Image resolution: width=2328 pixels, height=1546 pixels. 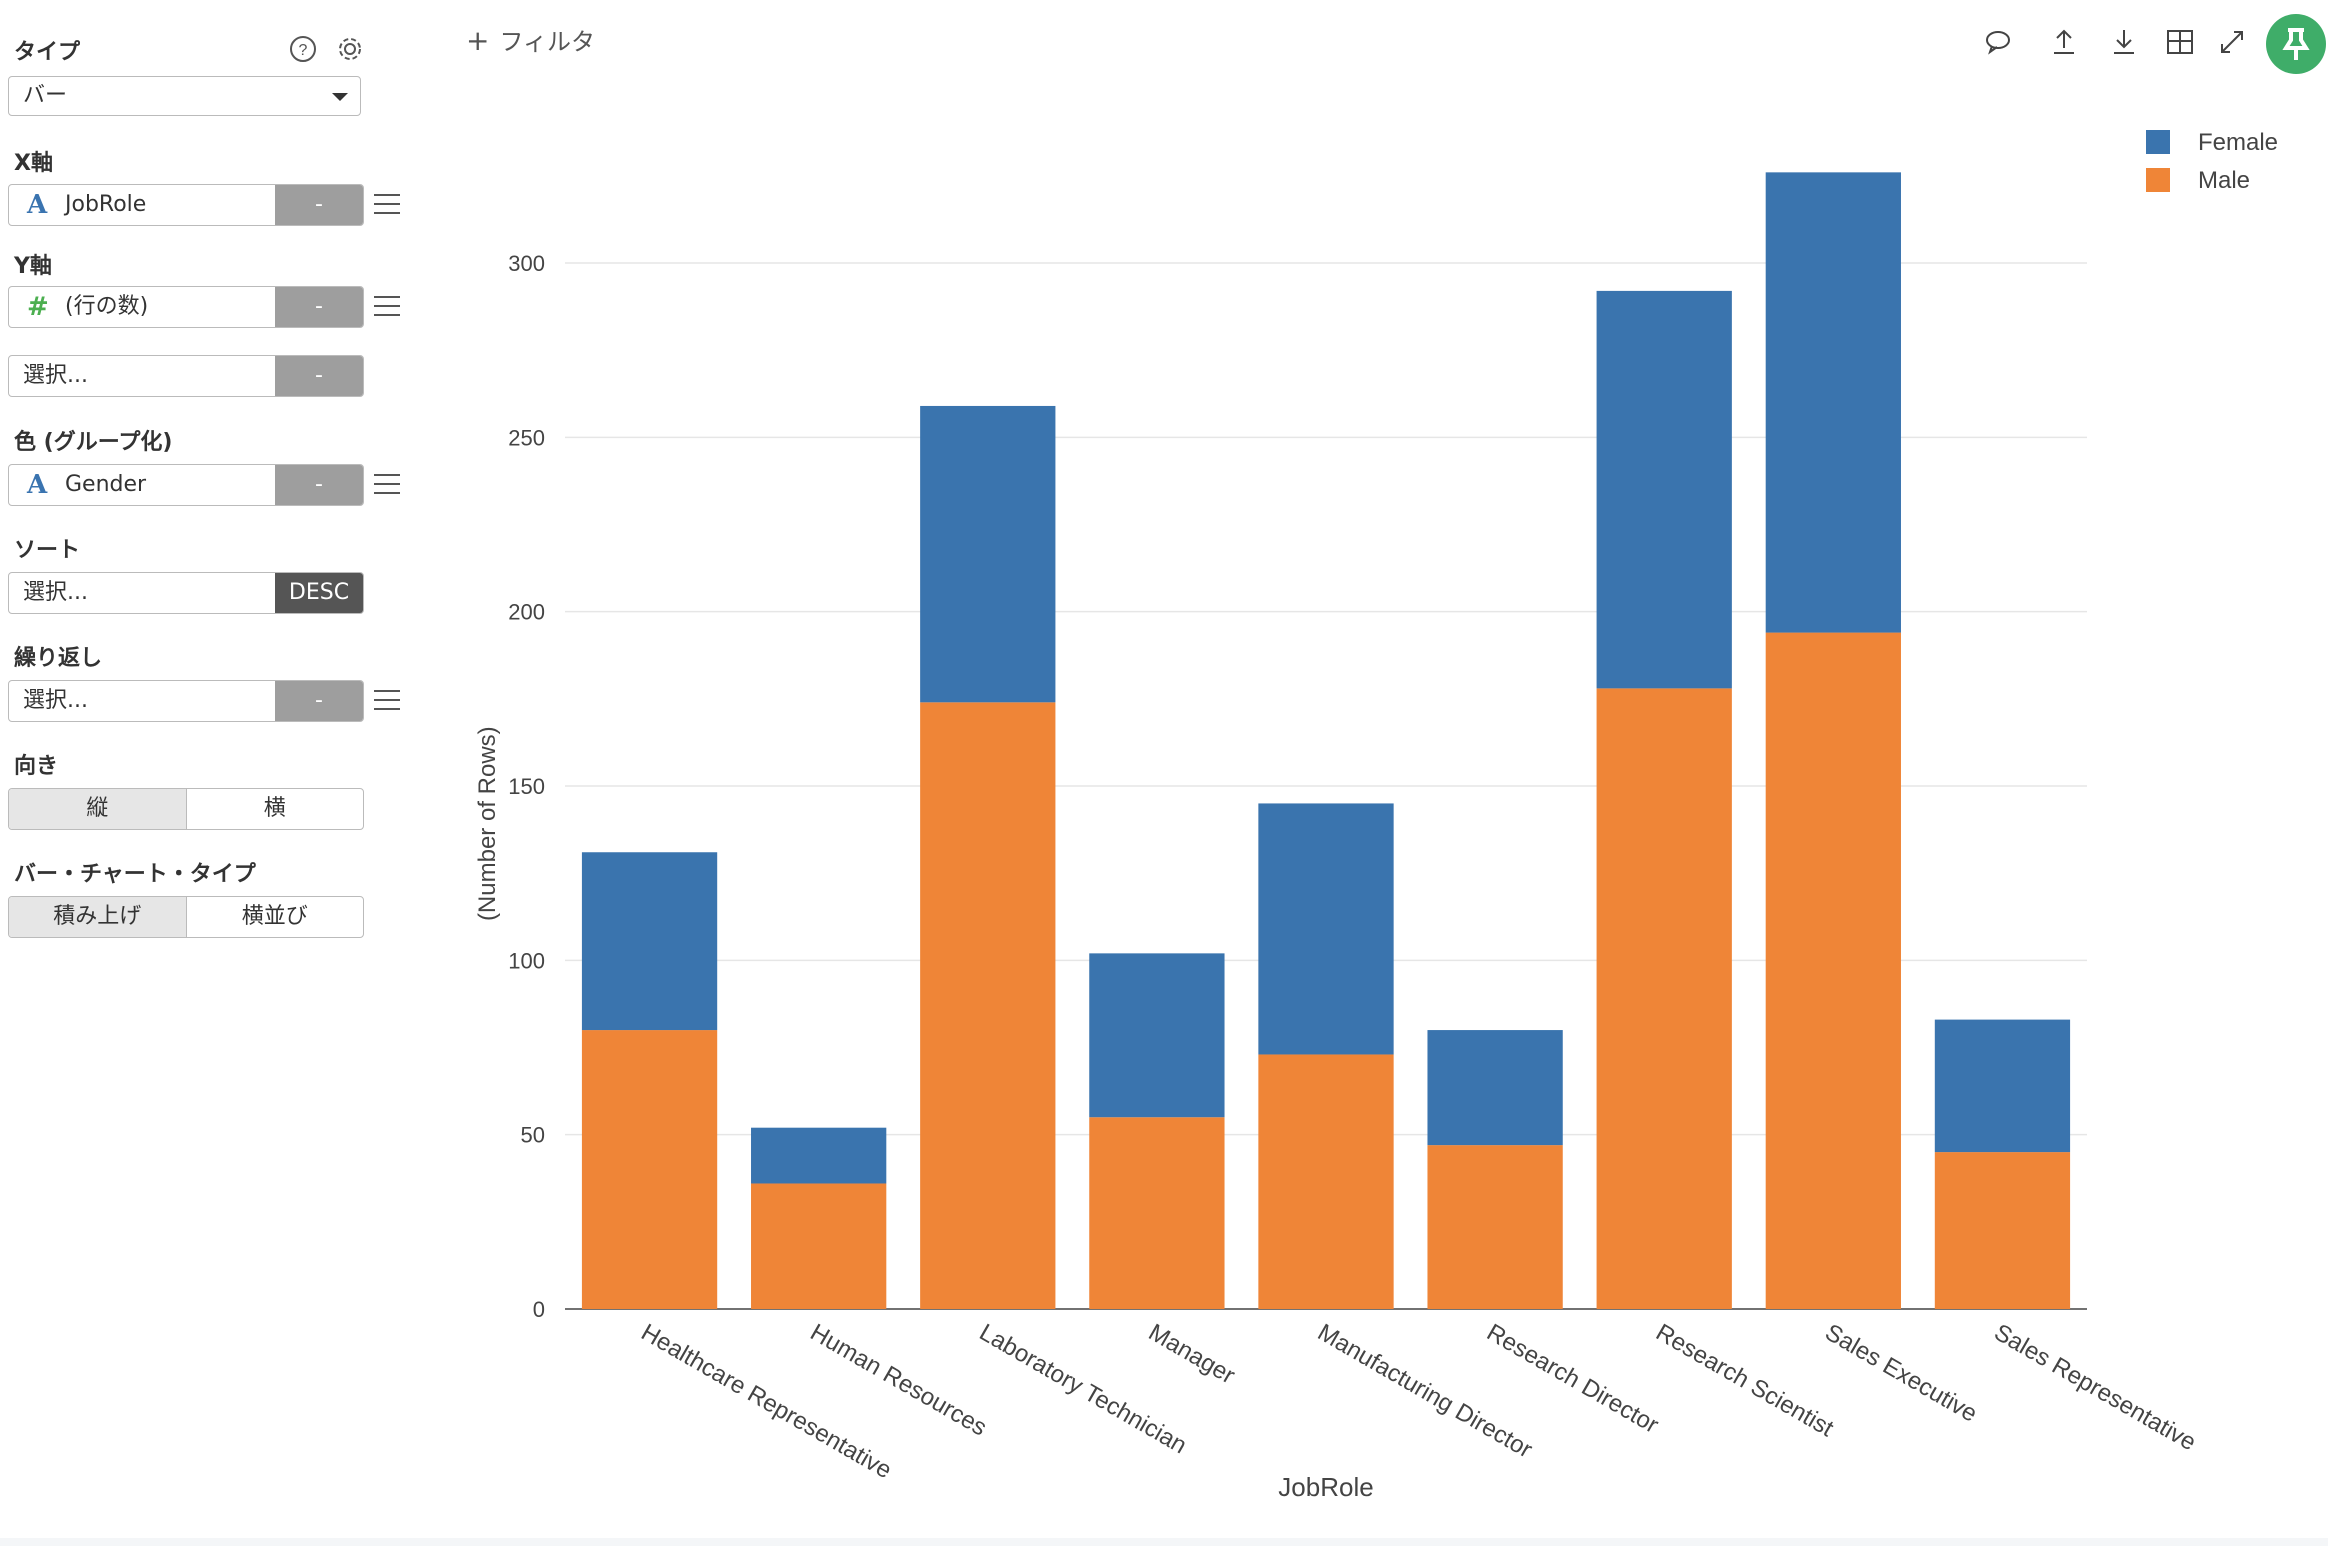 I want to click on footer-divider, so click(x=1164, y=1542).